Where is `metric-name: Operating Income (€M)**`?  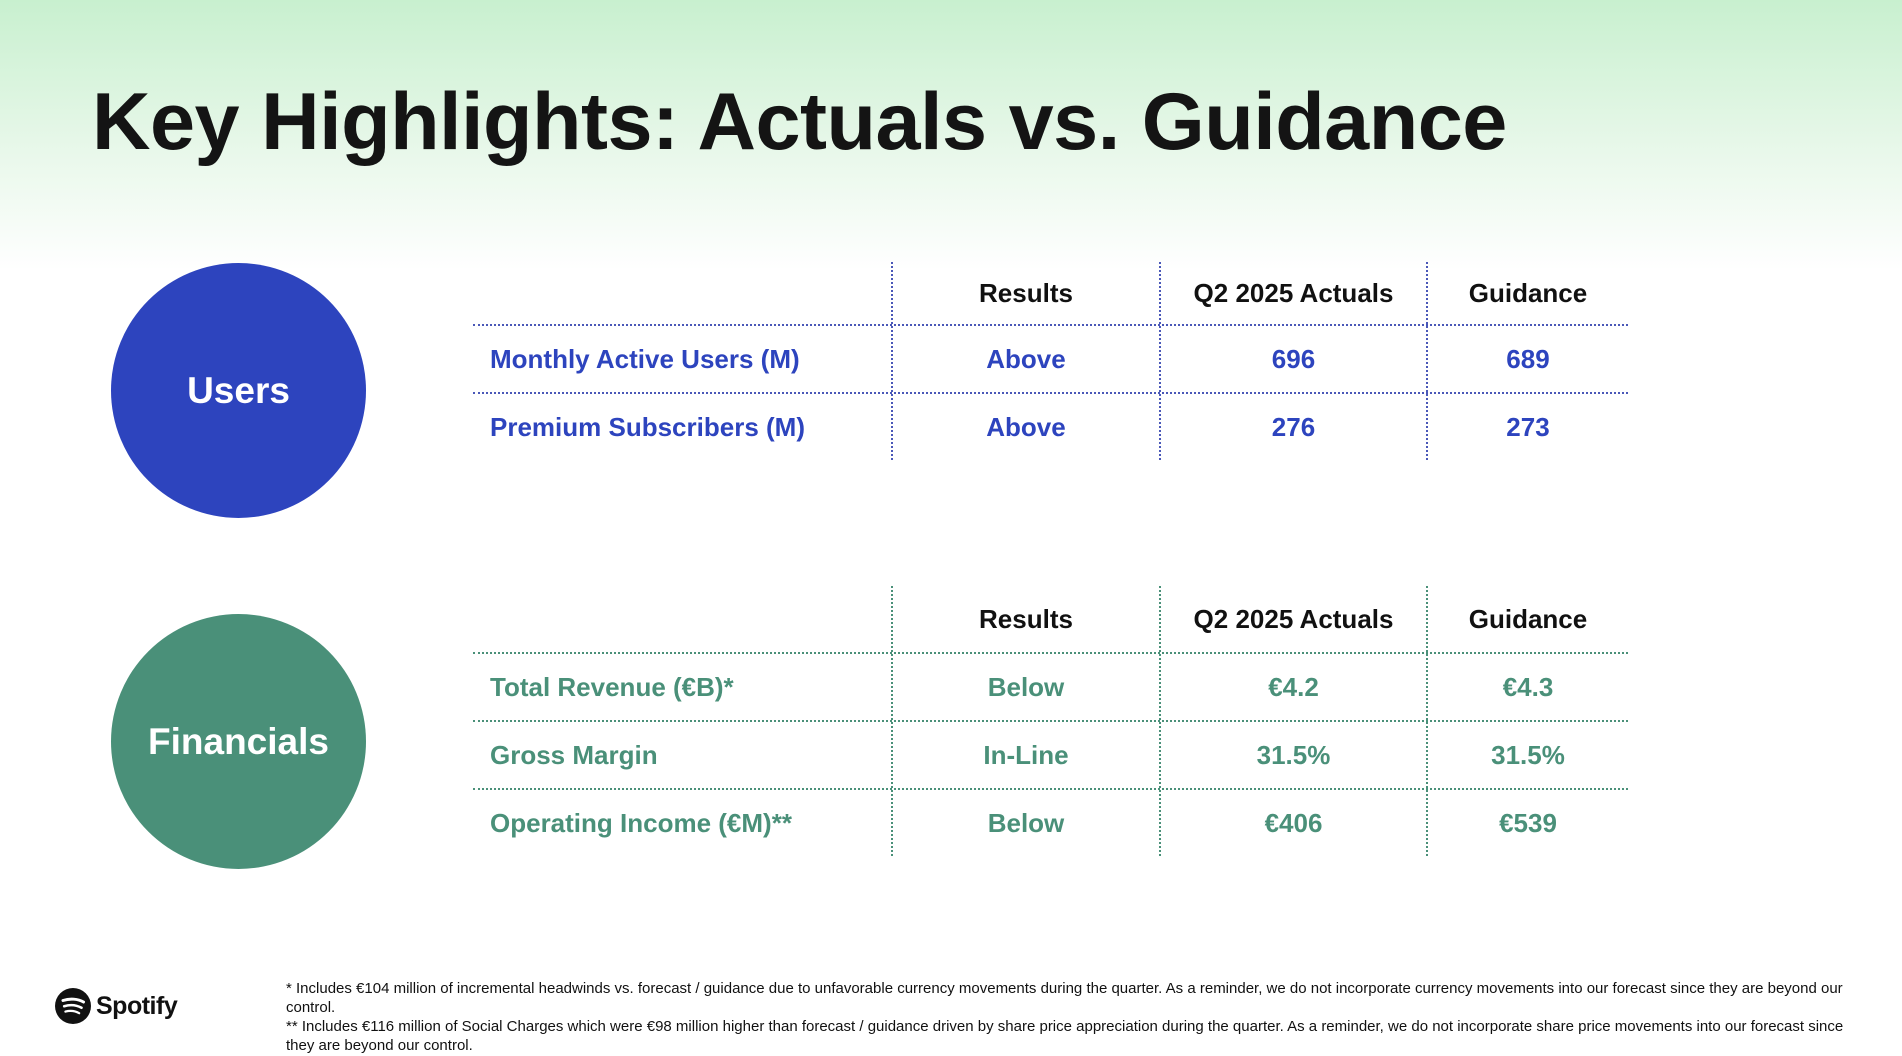
metric-name: Operating Income (€M)** is located at coordinates (683, 823).